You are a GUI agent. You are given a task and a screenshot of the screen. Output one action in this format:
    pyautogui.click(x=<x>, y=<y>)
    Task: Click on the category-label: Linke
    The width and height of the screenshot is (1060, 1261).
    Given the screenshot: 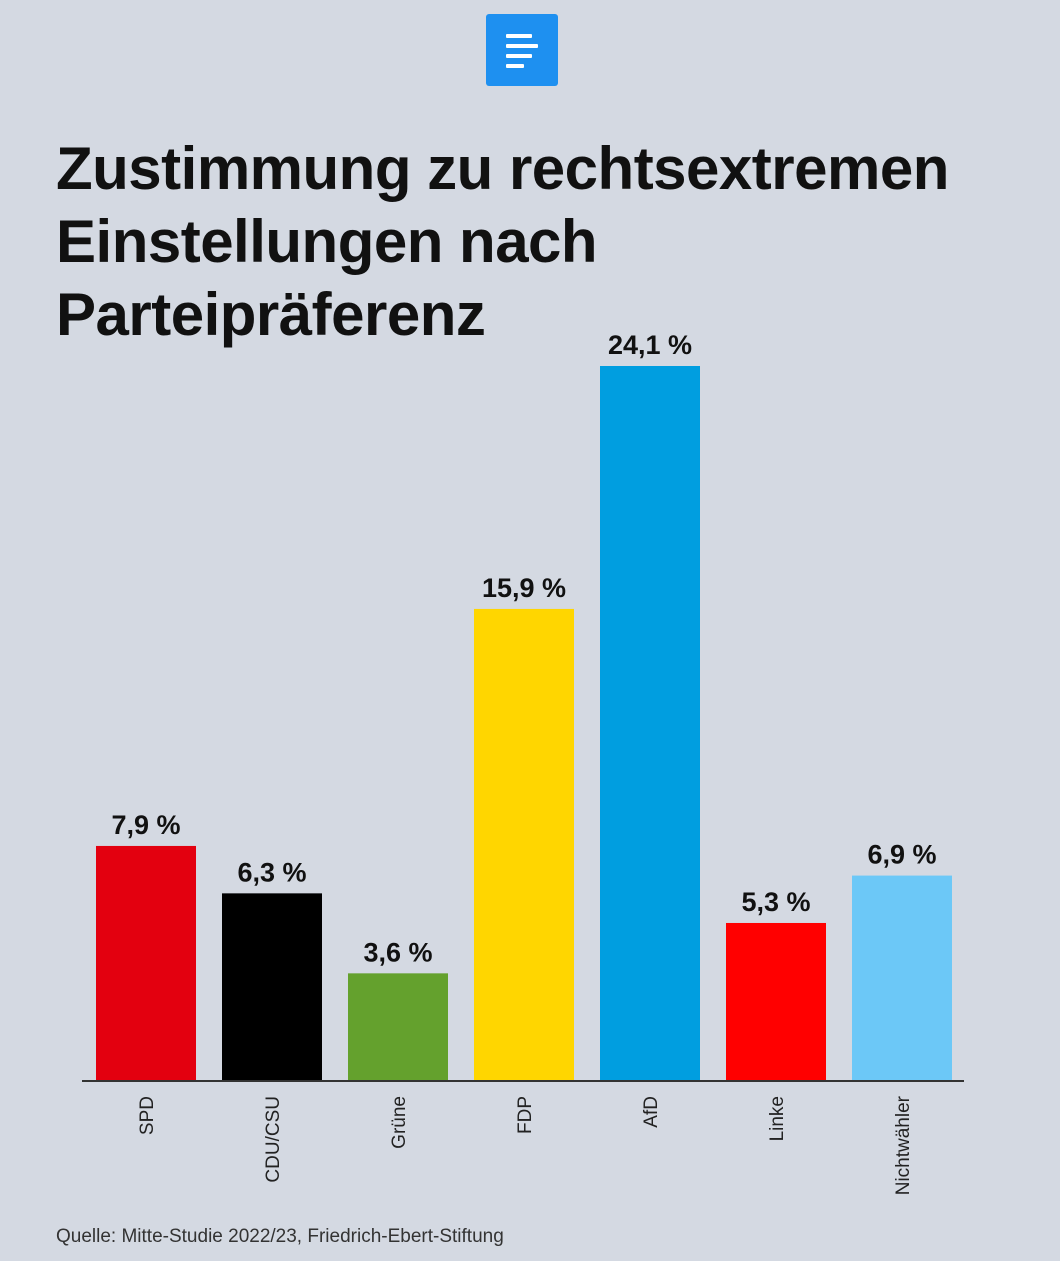 What is the action you would take?
    pyautogui.click(x=777, y=1118)
    